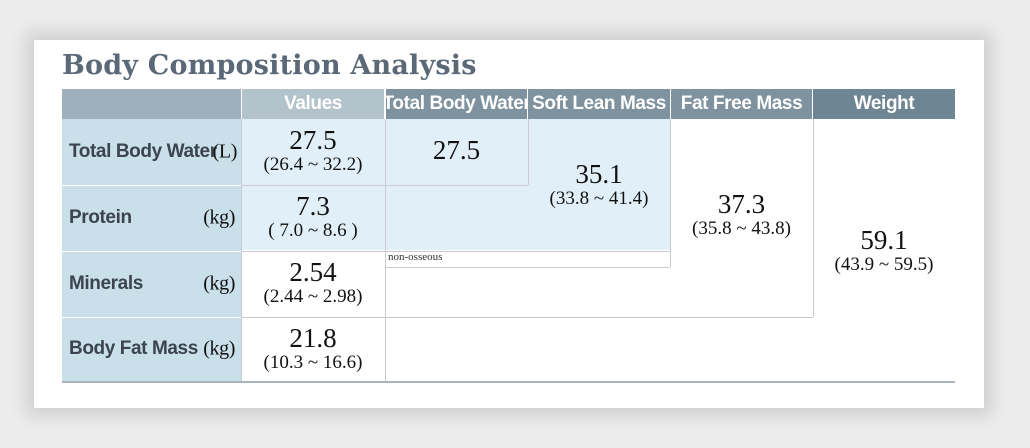  Describe the element at coordinates (151, 218) in the screenshot. I see `row-label-protein: Protein (kg)` at that location.